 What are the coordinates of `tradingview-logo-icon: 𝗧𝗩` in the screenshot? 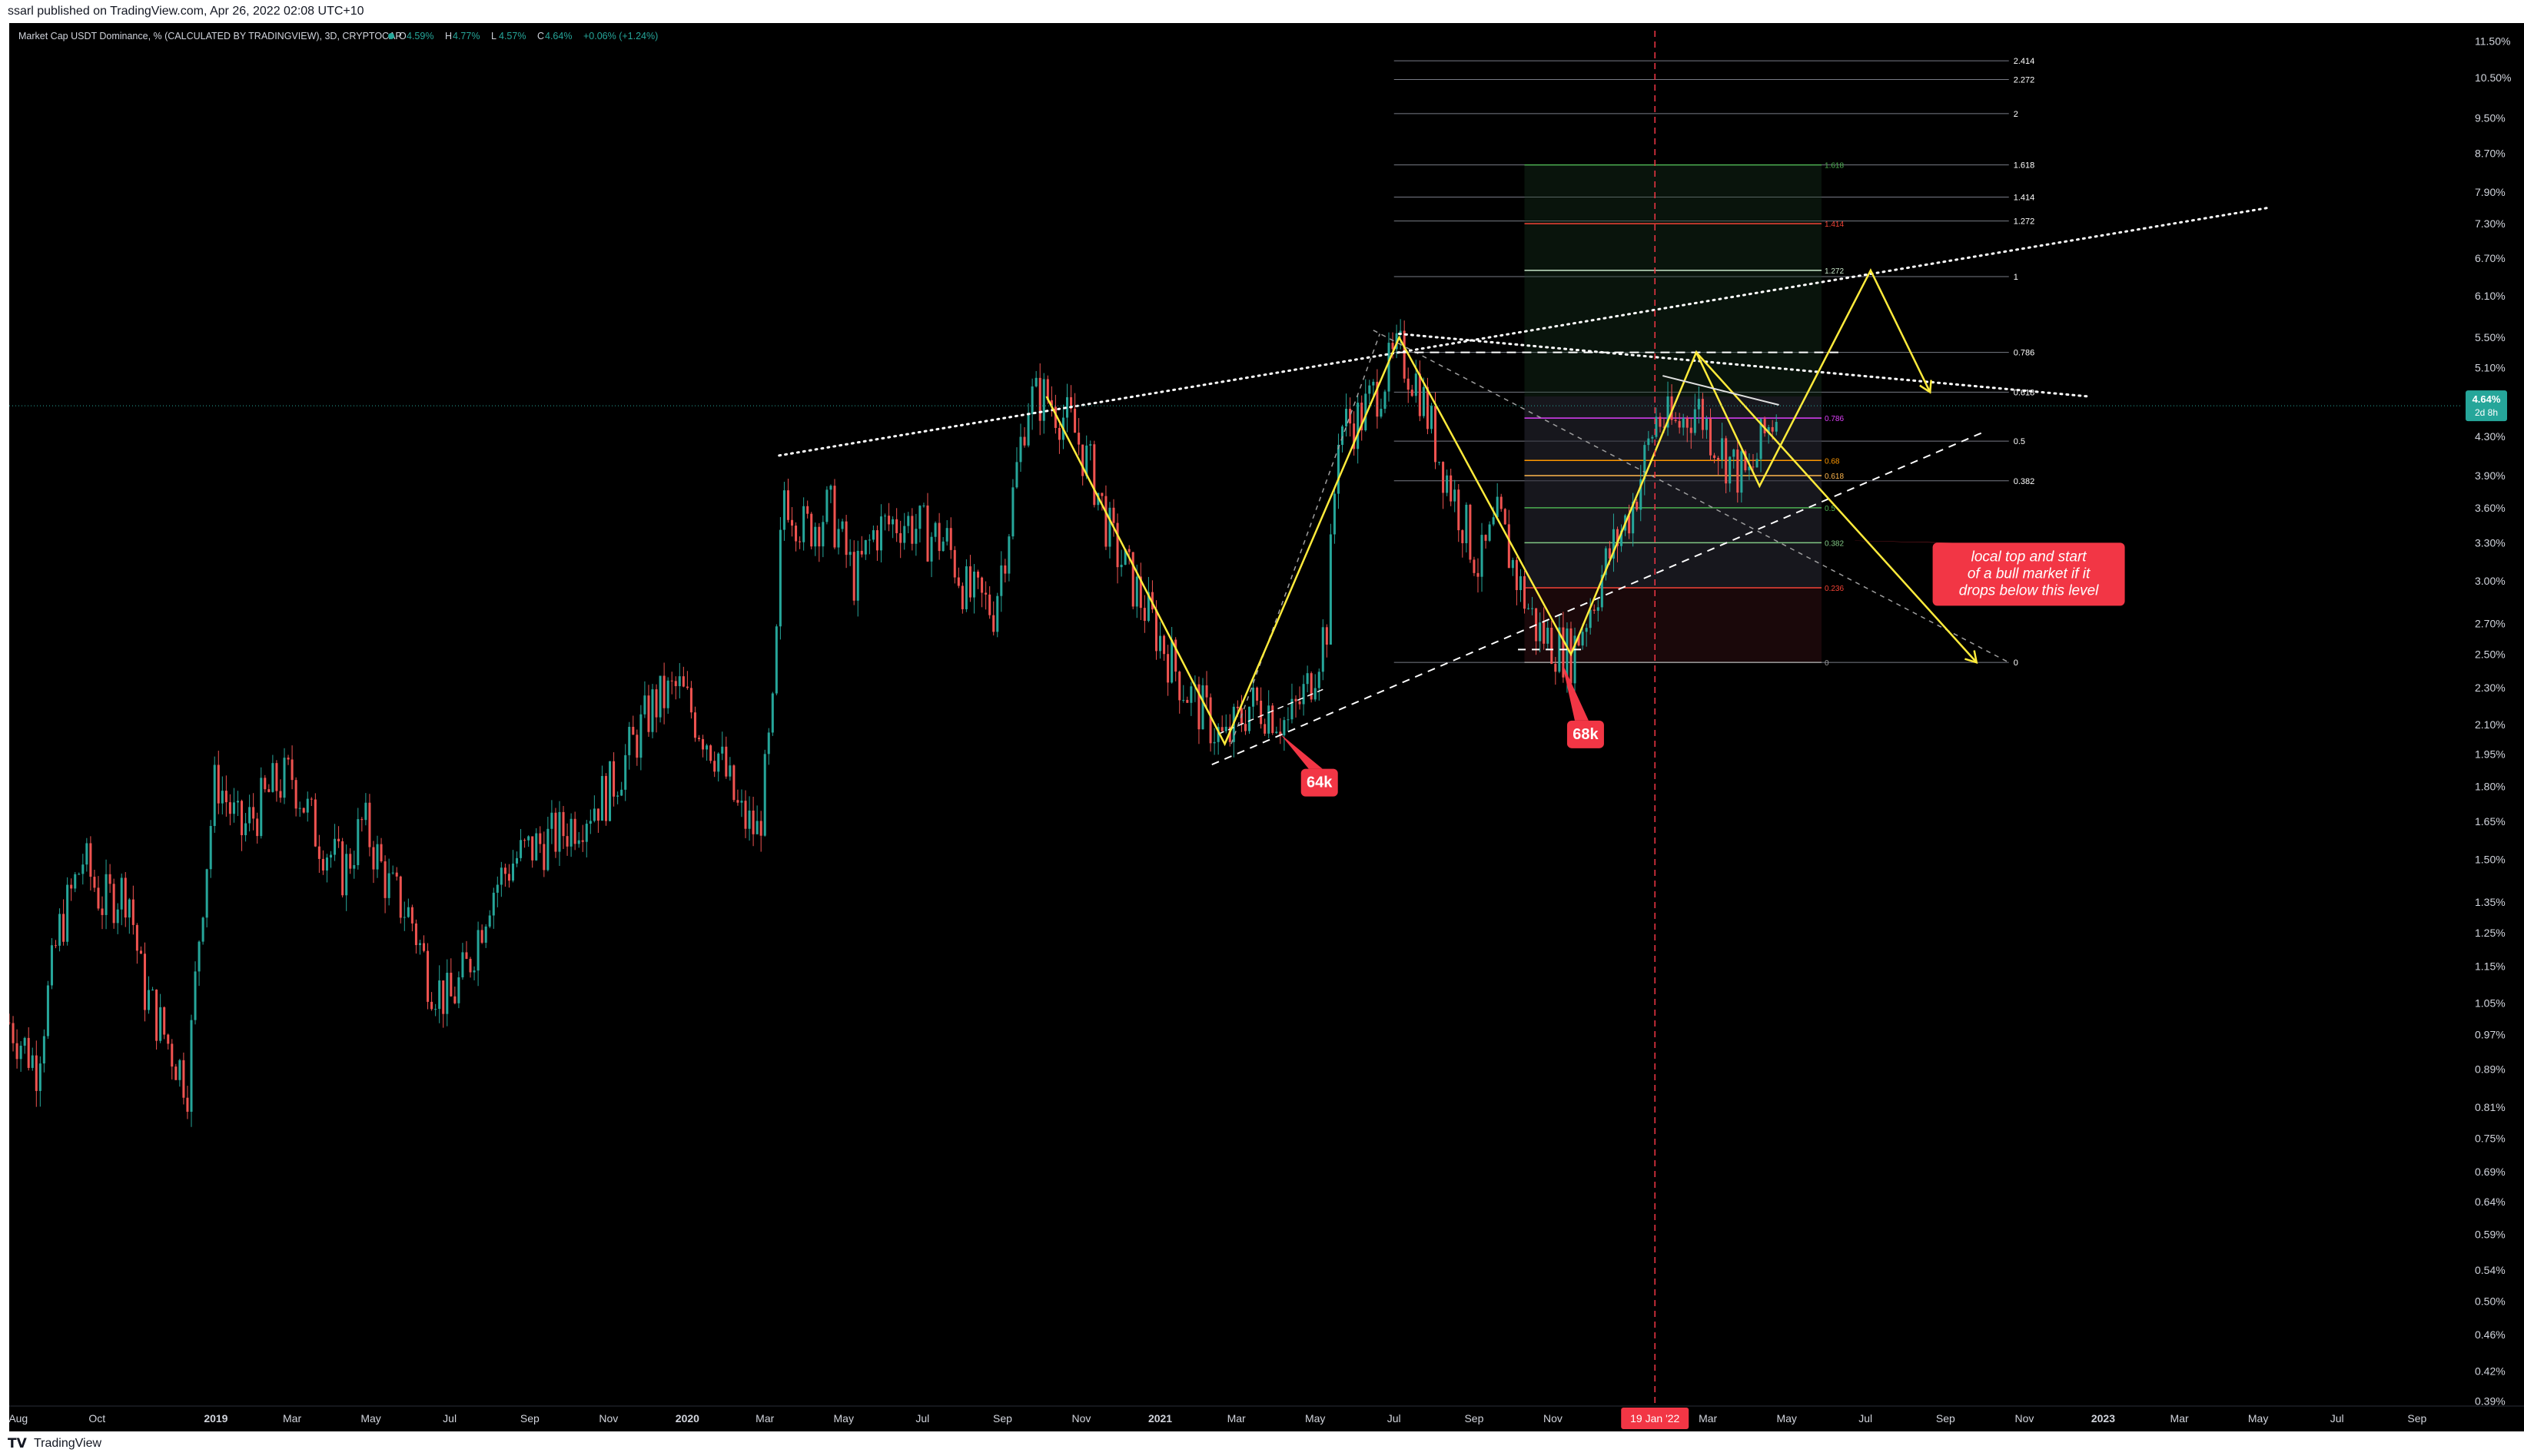 It's located at (18, 1444).